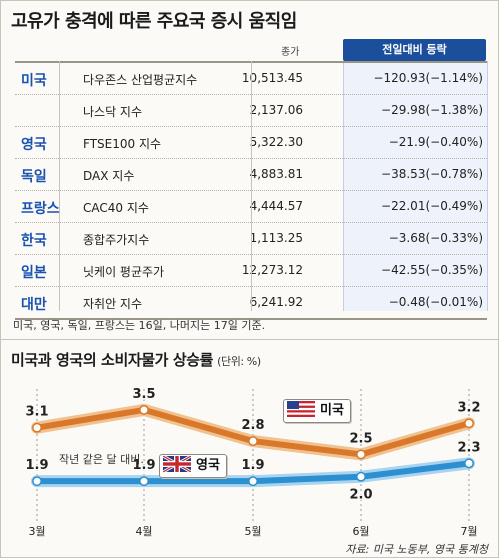  What do you see at coordinates (290, 52) in the screenshot?
I see `price-column-header: 종가` at bounding box center [290, 52].